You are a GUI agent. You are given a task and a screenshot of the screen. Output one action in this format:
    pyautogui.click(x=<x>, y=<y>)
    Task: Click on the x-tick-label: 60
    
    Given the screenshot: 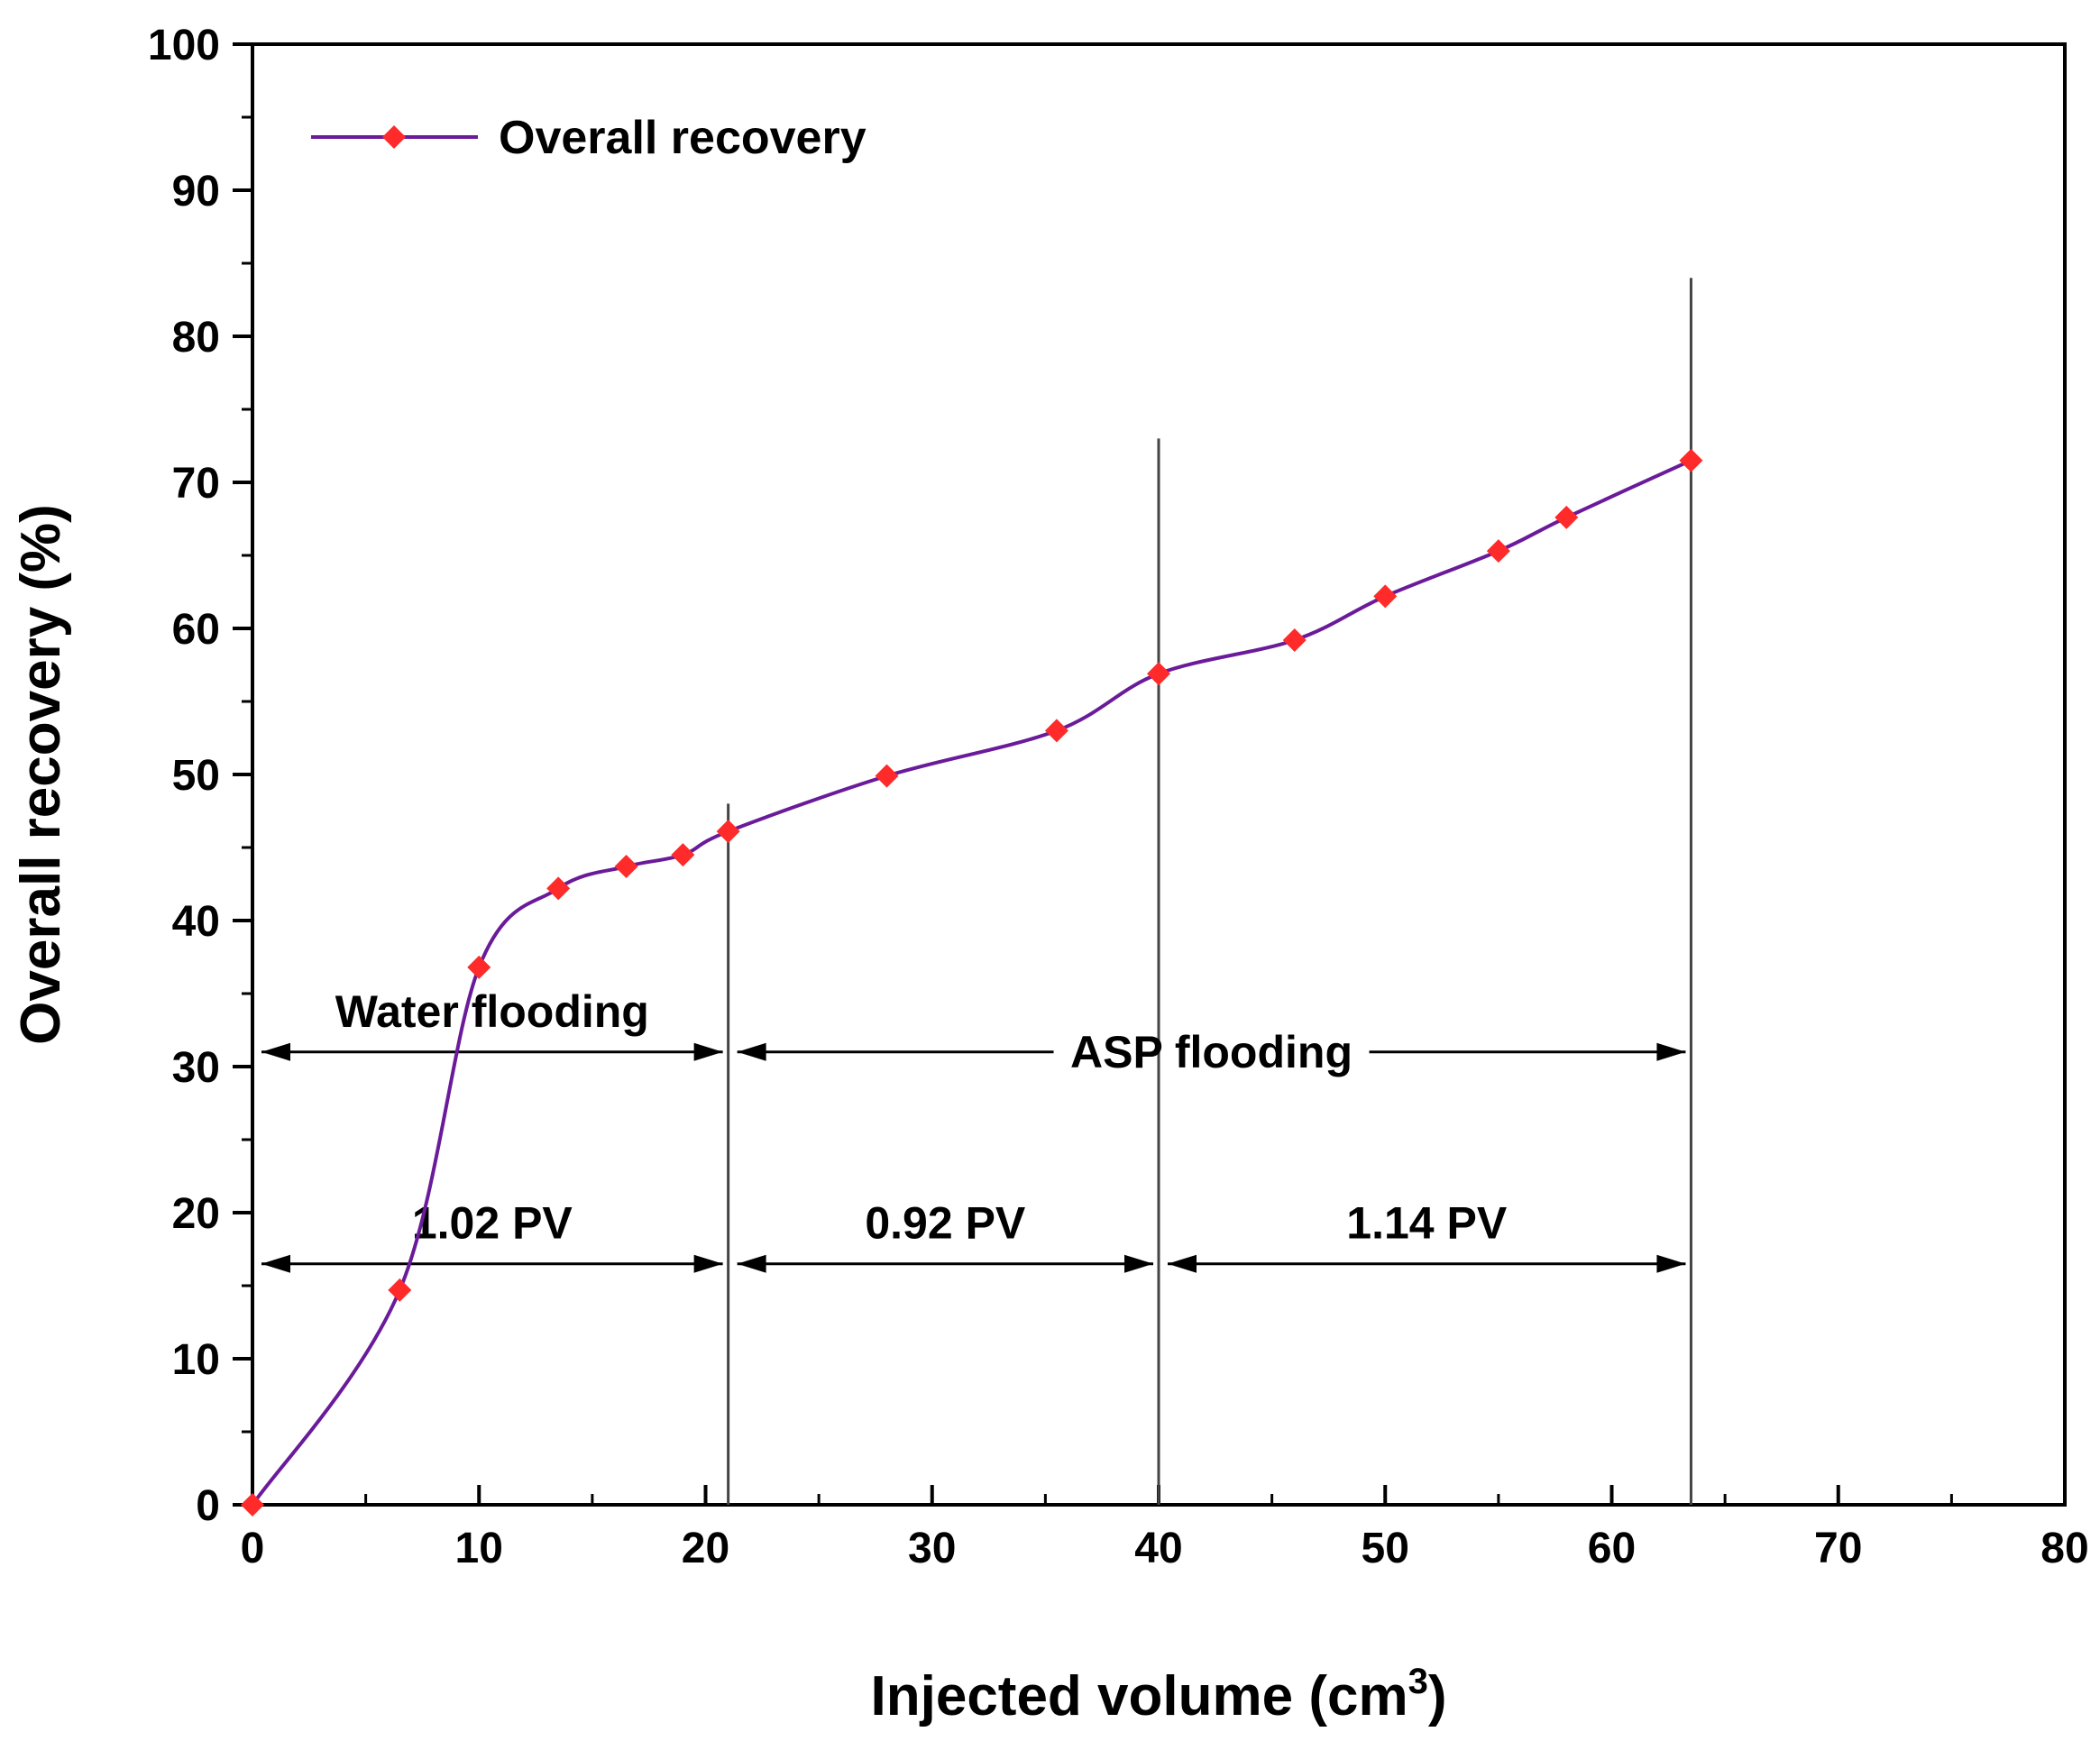 What is the action you would take?
    pyautogui.click(x=1612, y=1548)
    